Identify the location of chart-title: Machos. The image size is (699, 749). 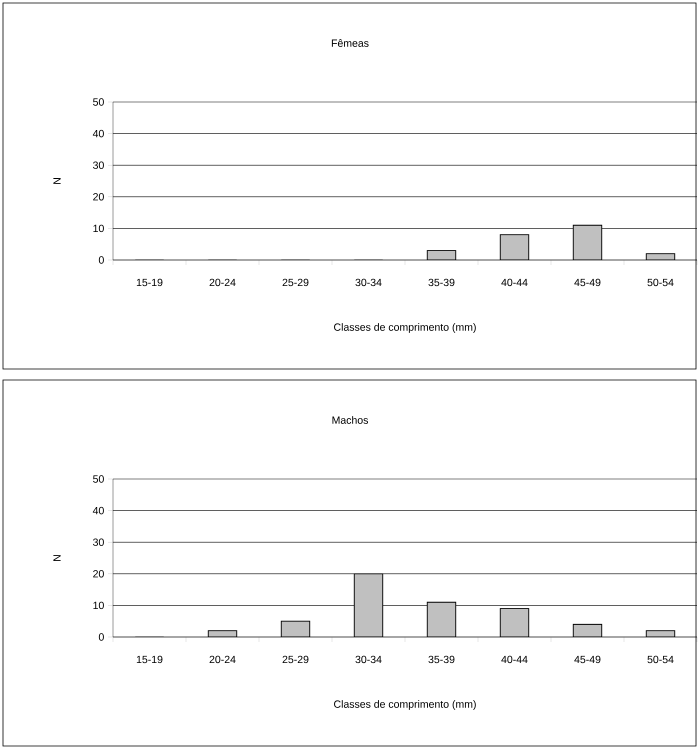
(350, 420).